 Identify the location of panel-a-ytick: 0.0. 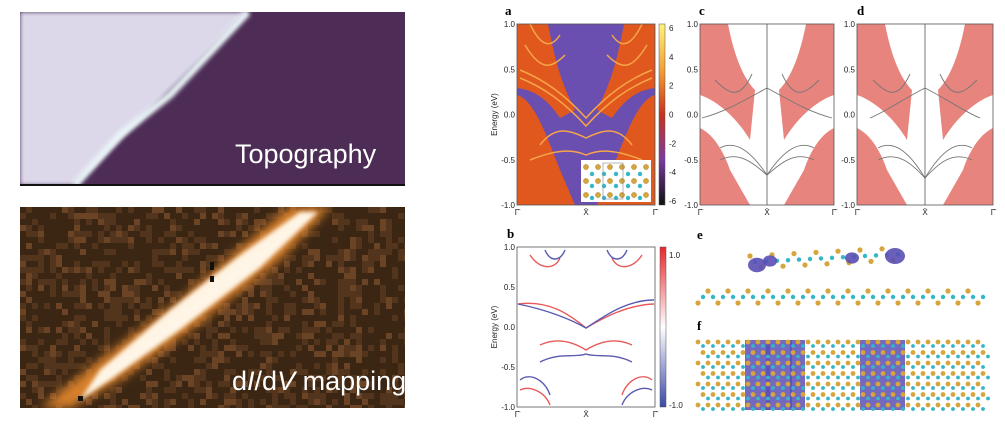
(510, 115).